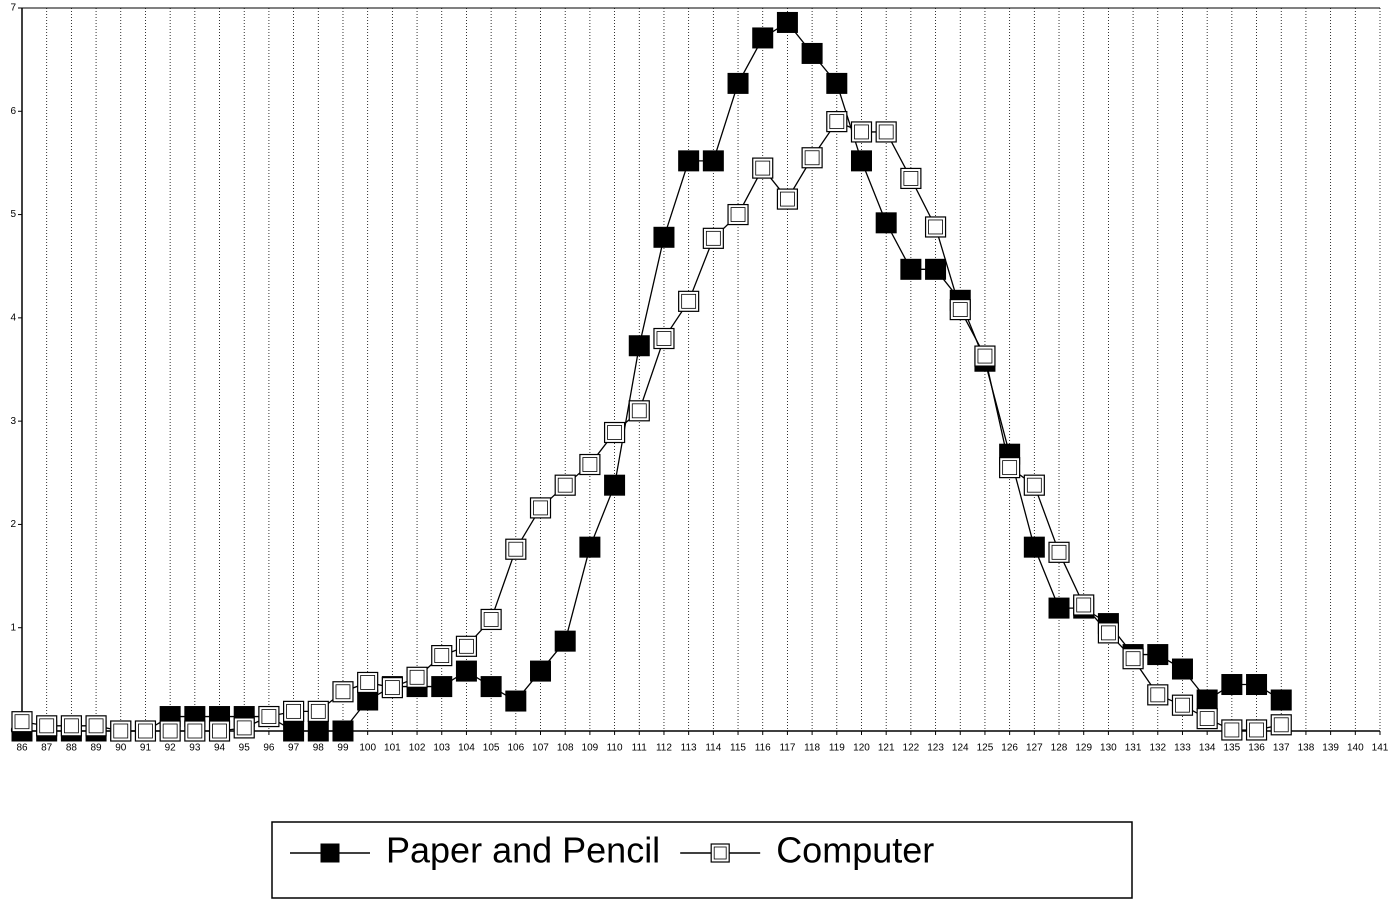  What do you see at coordinates (985, 748) in the screenshot?
I see `x-tick-label: 125` at bounding box center [985, 748].